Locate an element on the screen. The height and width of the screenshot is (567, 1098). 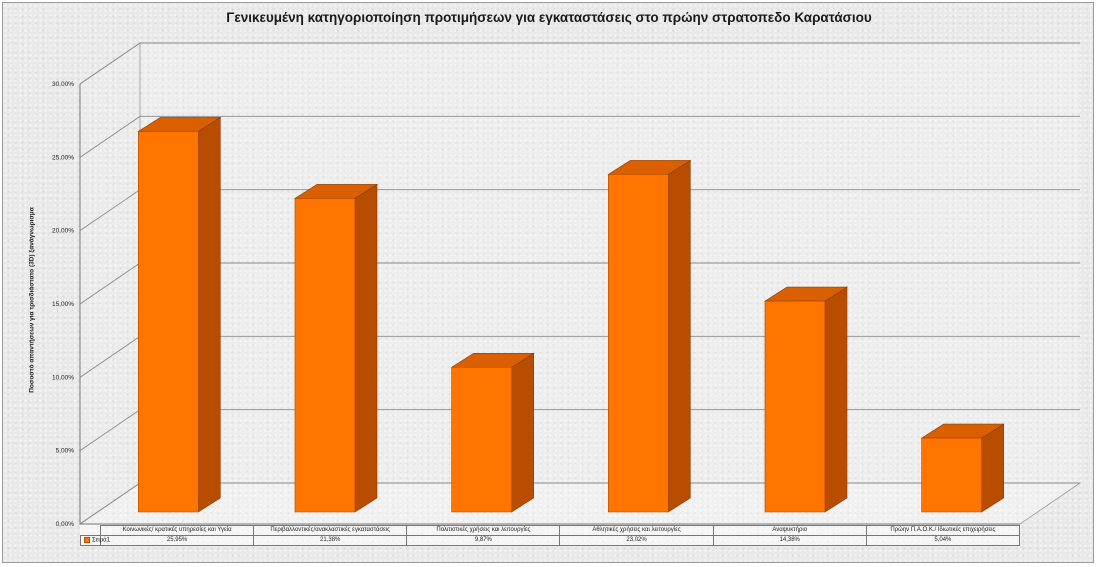
data-label: 23,02% is located at coordinates (636, 540).